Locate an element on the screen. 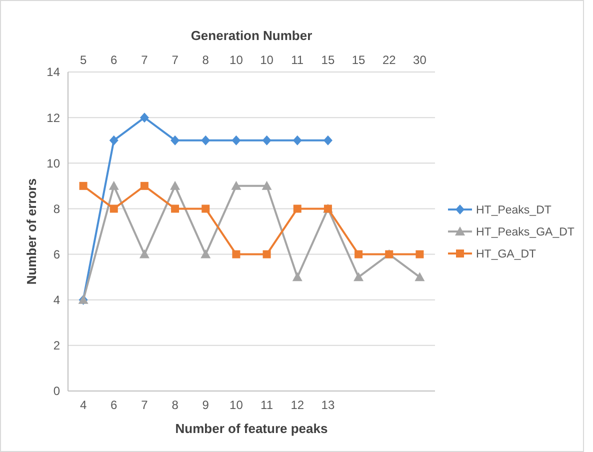  x-tick-label: 10 is located at coordinates (237, 405).